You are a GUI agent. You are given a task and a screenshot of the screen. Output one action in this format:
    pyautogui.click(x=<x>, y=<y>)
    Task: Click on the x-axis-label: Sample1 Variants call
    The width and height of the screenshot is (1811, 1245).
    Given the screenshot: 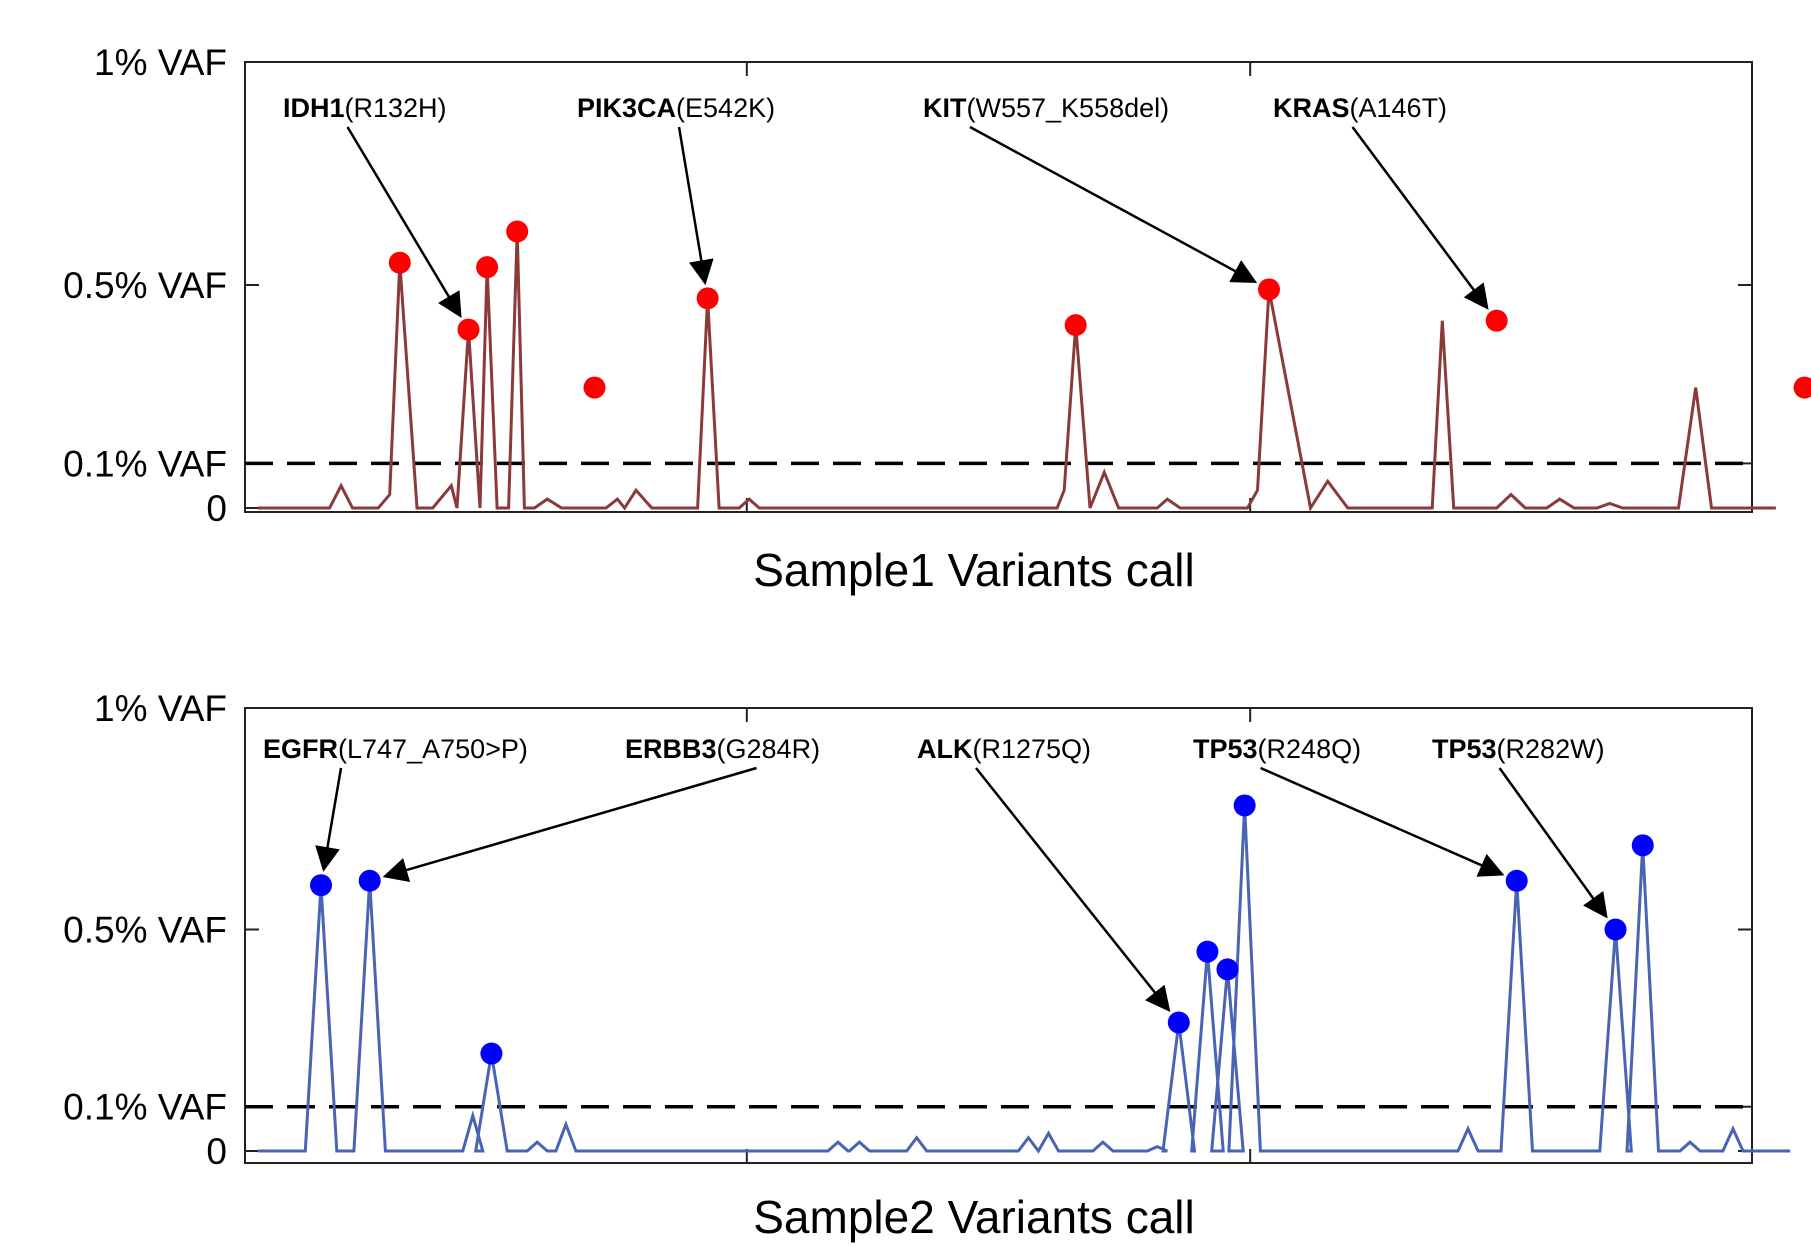 What is the action you would take?
    pyautogui.click(x=973, y=570)
    